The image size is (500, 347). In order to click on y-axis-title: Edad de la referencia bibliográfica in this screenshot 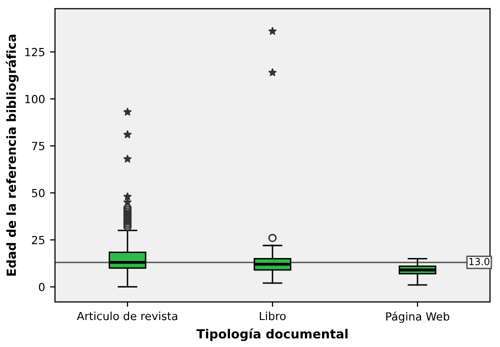, I will do `click(12, 155)`.